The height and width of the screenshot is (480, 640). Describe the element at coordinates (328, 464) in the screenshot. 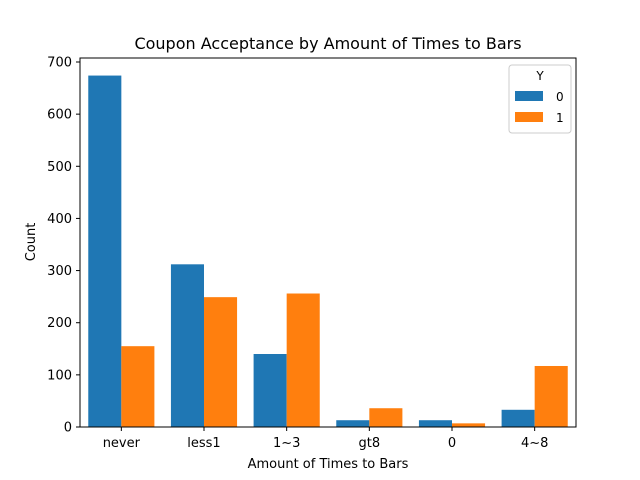

I see `x-axis-label: Amount of Times to Bars` at that location.